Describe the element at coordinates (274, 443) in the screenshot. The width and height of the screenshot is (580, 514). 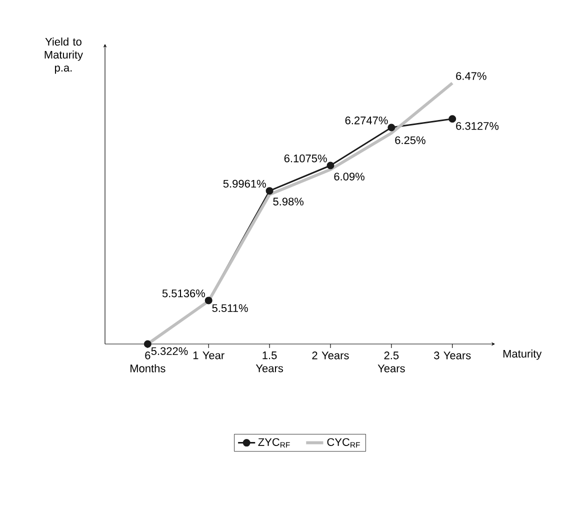
I see `legend-label: ZYC$_{RF}$` at that location.